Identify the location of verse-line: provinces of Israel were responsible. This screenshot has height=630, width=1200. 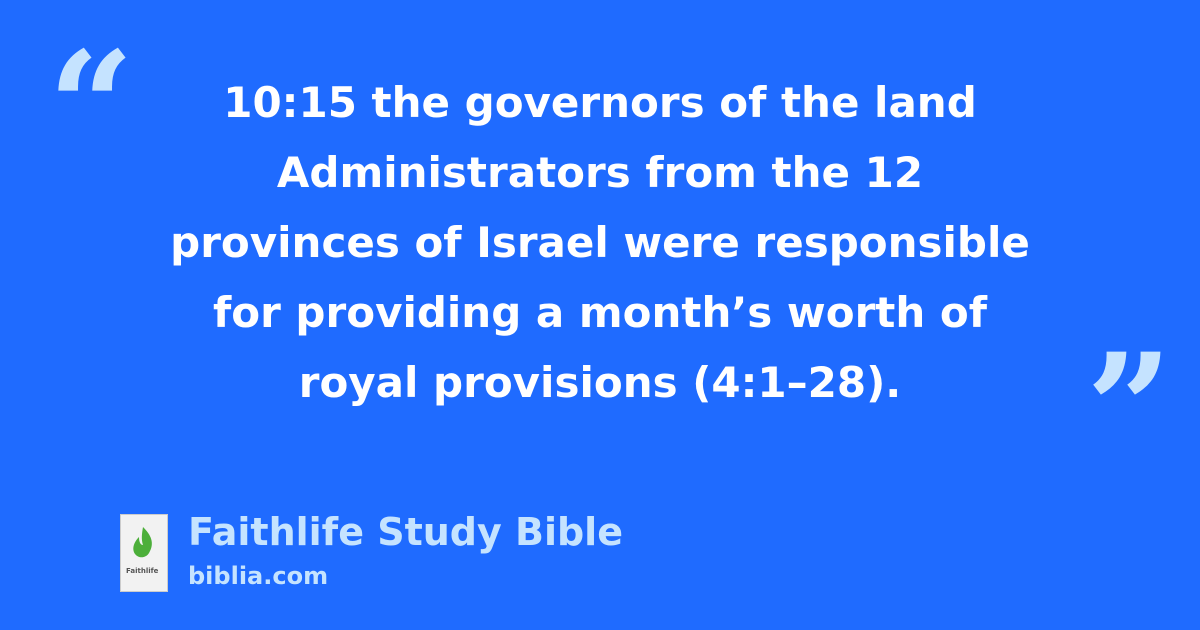
(600, 242).